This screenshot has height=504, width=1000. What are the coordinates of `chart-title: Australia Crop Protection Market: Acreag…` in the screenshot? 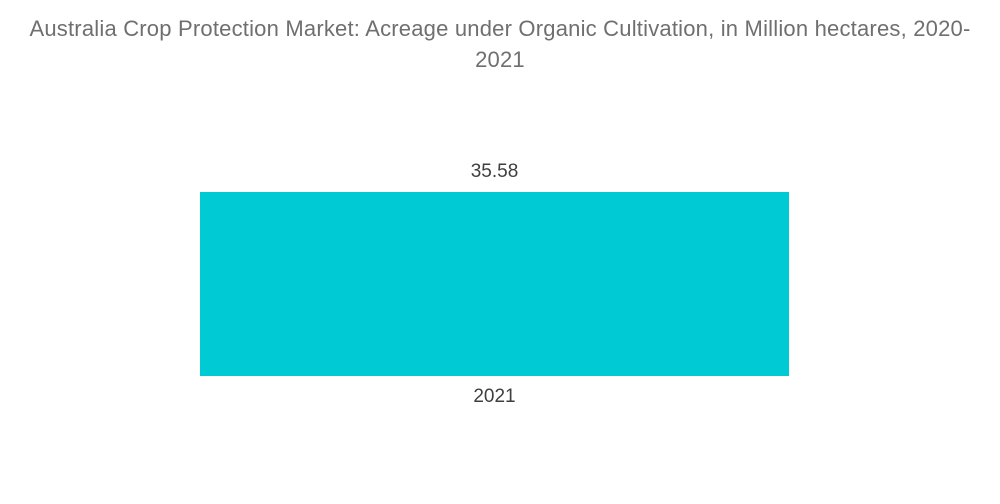 It's located at (500, 44).